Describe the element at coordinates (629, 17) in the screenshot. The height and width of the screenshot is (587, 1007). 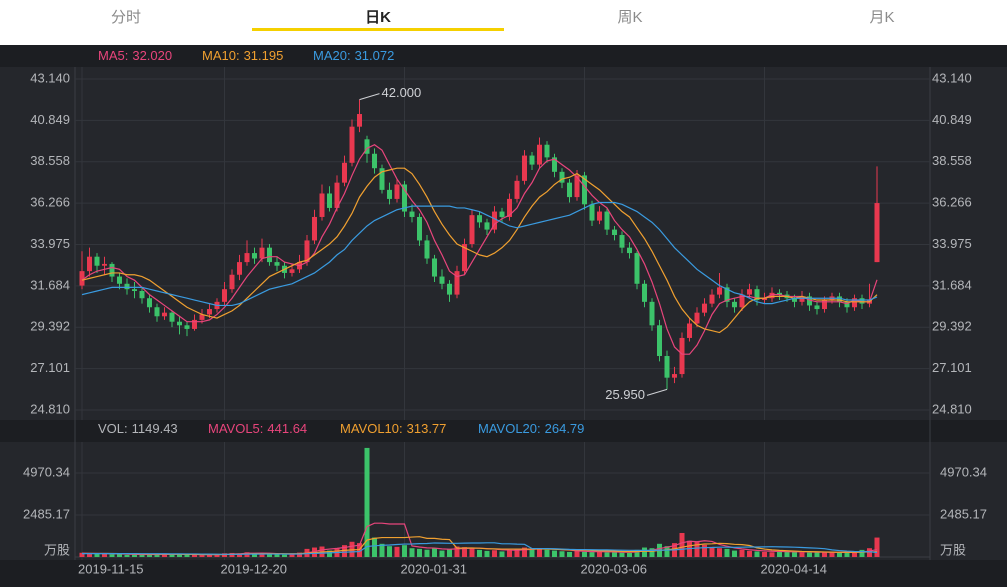
I see `tab: 周K` at that location.